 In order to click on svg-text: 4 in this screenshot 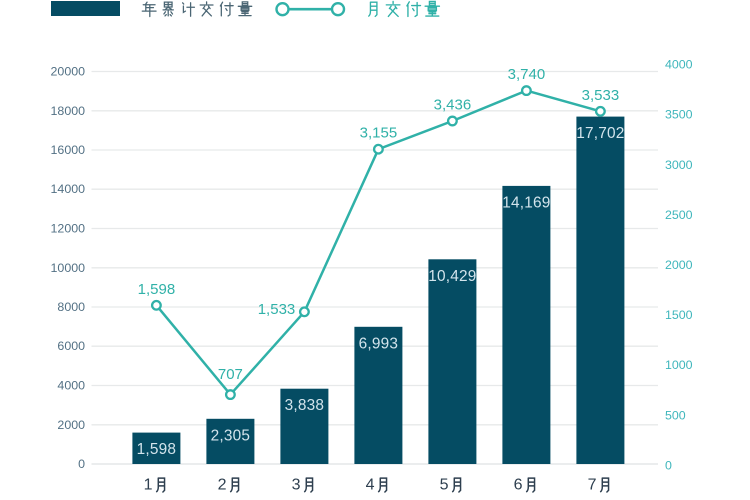, I will do `click(370, 485)`.